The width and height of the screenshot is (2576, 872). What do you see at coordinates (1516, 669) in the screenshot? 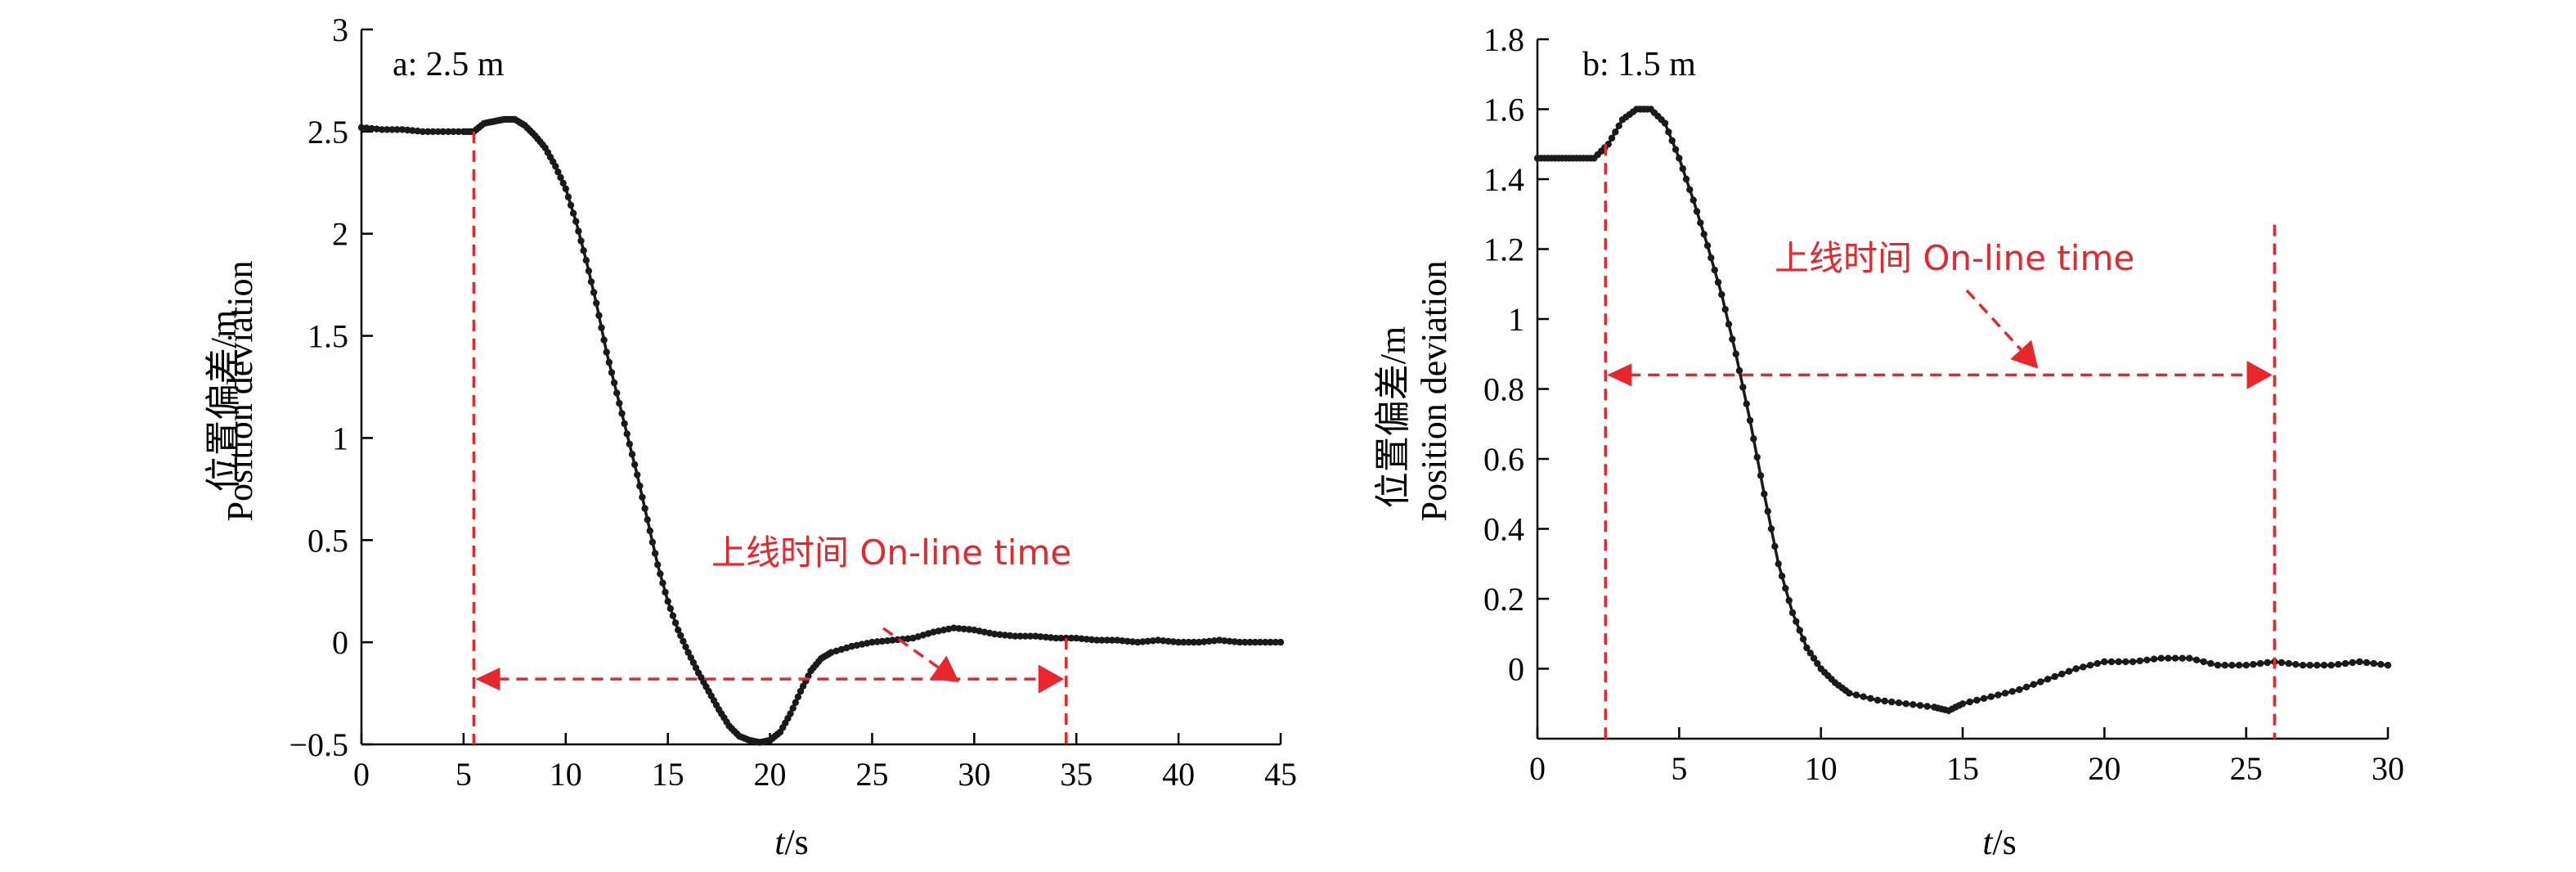
I see `y-tick-label-b: 0` at bounding box center [1516, 669].